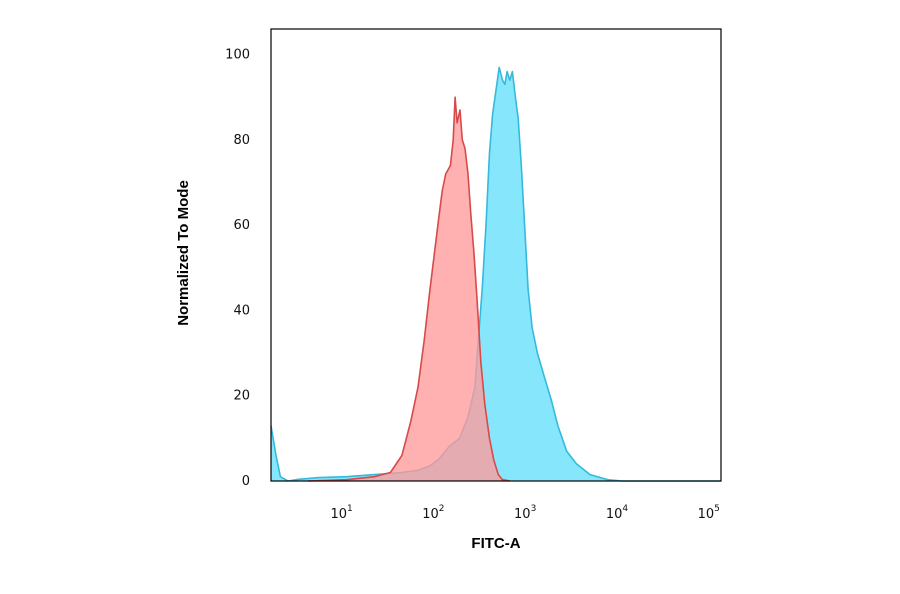 The width and height of the screenshot is (900, 594). I want to click on x-tick-label: 10³, so click(525, 513).